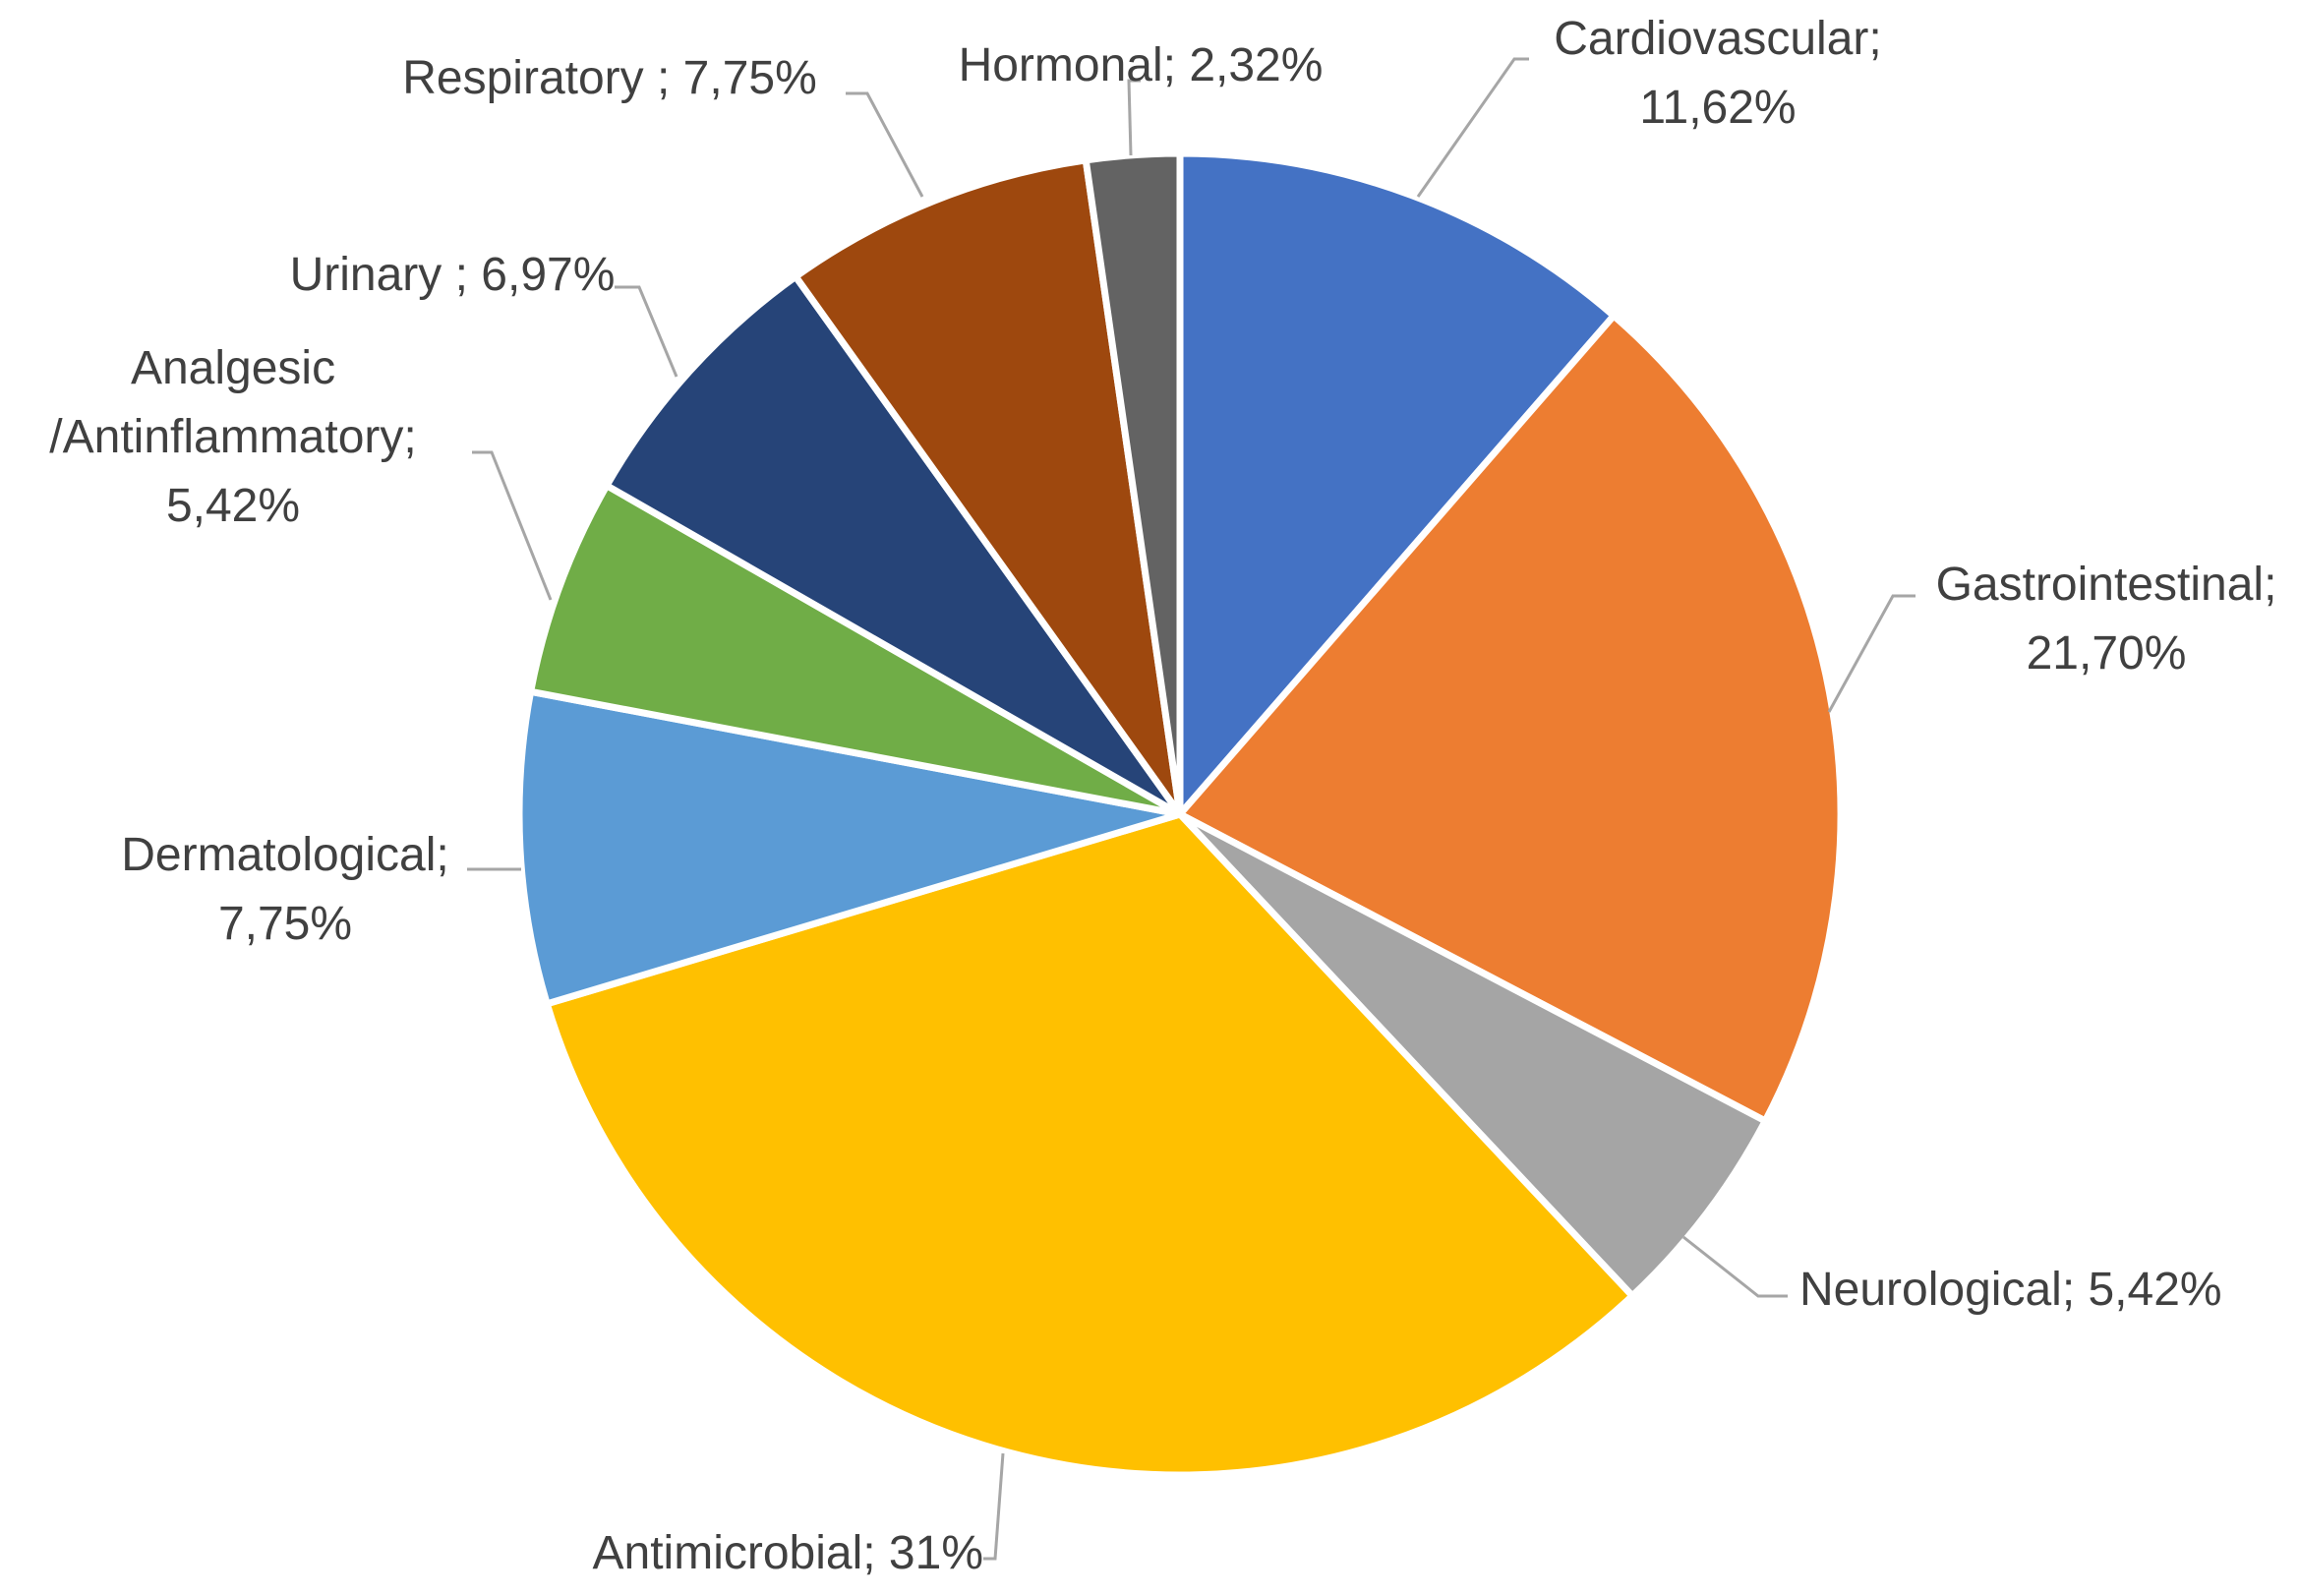 This screenshot has width=2299, height=1596. I want to click on data-label: Neurological; 5,42%, so click(2010, 1290).